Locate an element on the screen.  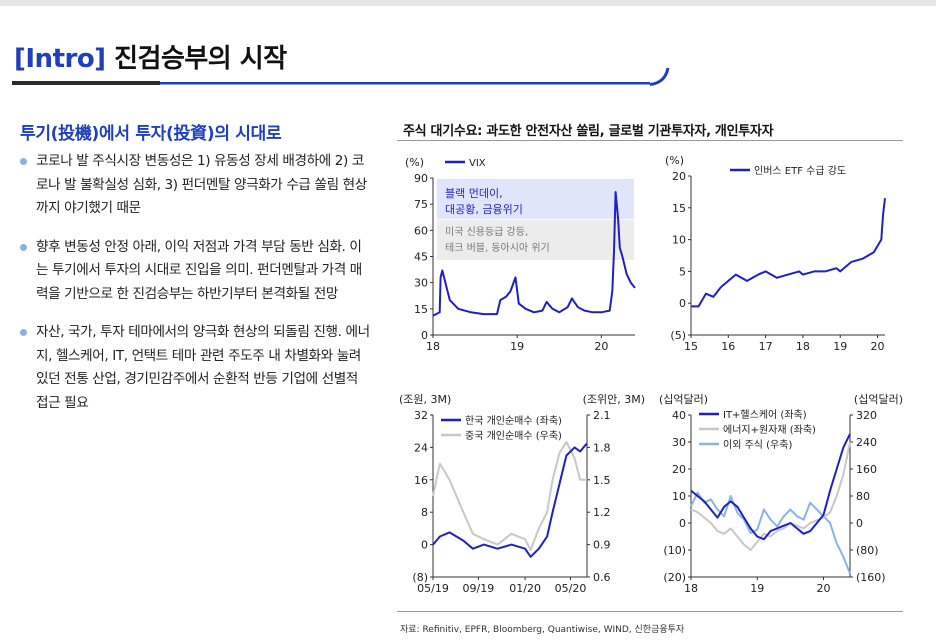
y-tick-label: (8) is located at coordinates (420, 577).